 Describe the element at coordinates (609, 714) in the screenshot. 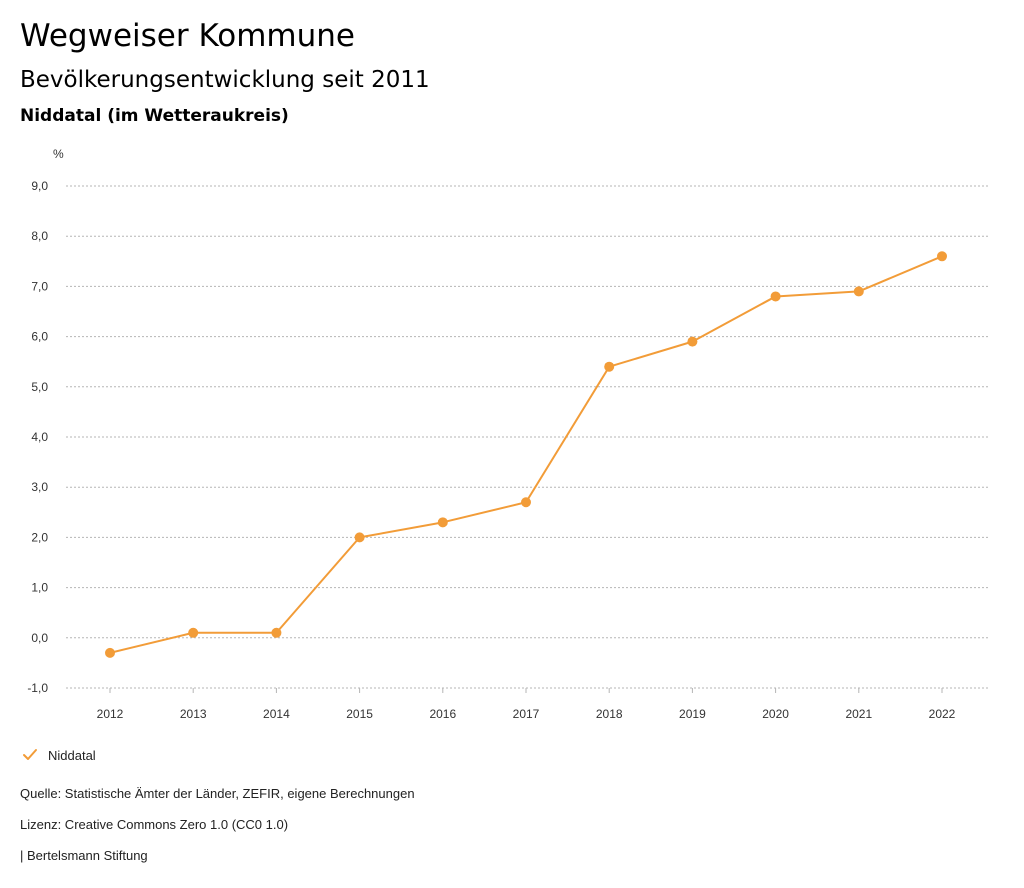

I see `x-tick-label: 2018` at that location.